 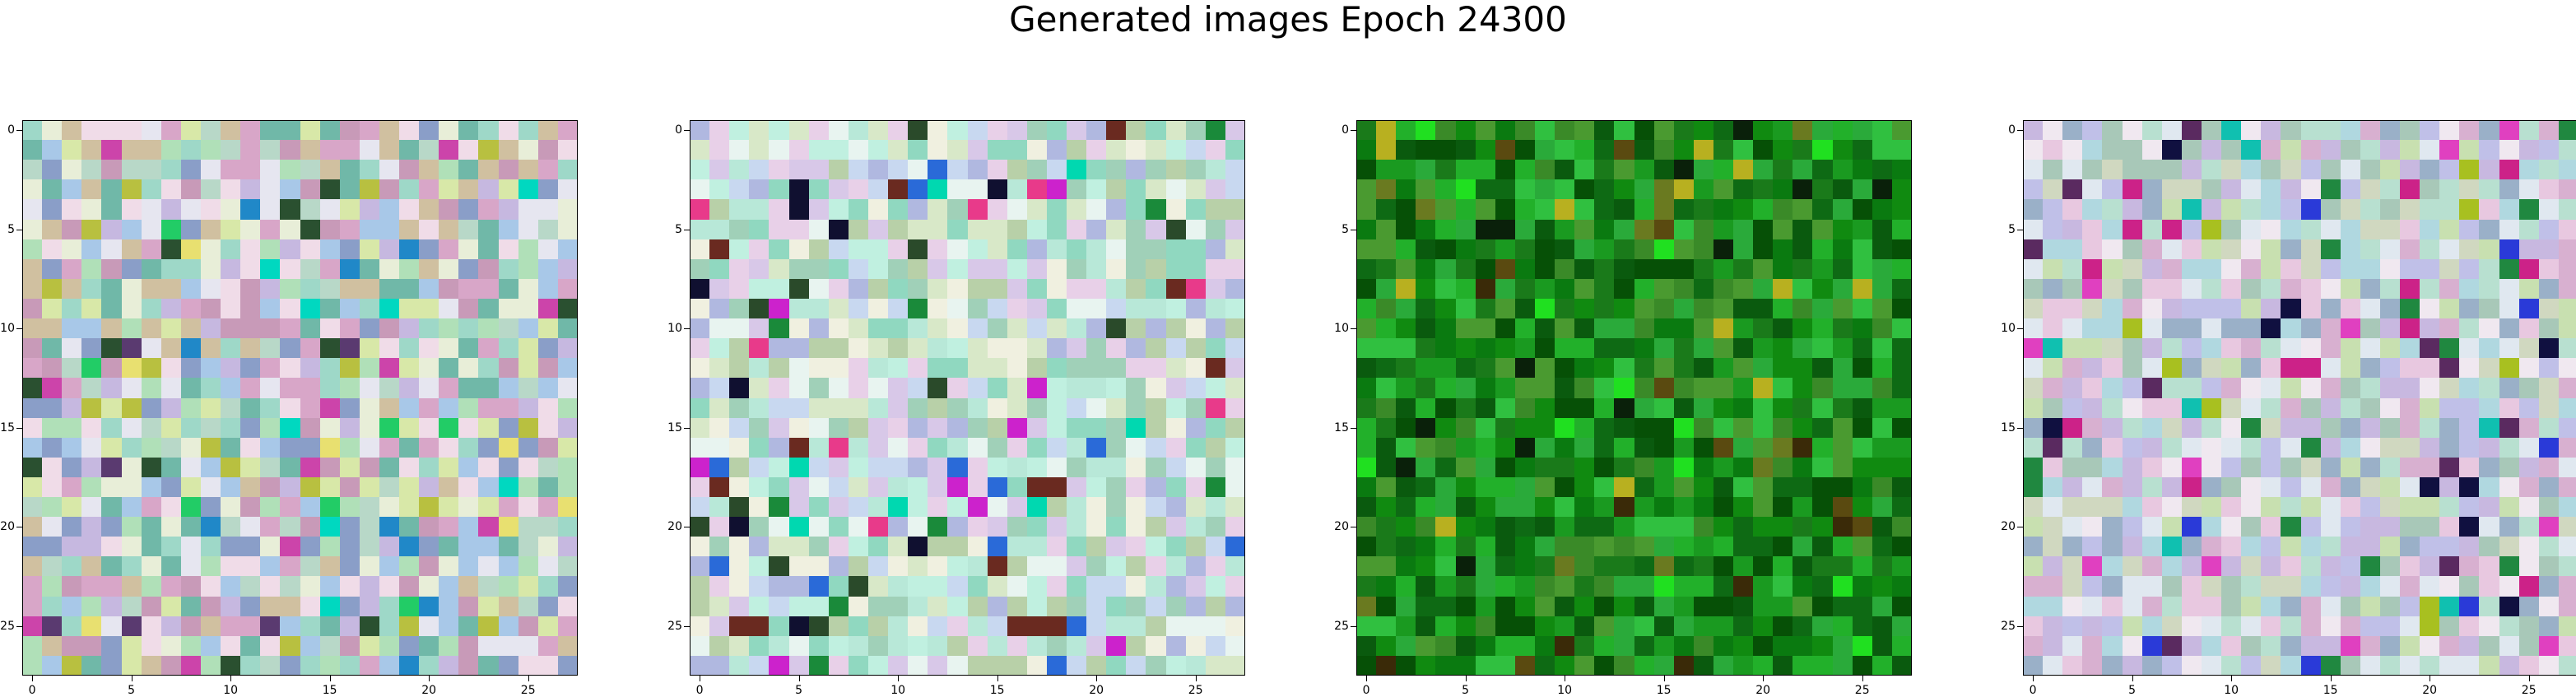 I want to click on x-tick-label: 10, so click(x=898, y=690).